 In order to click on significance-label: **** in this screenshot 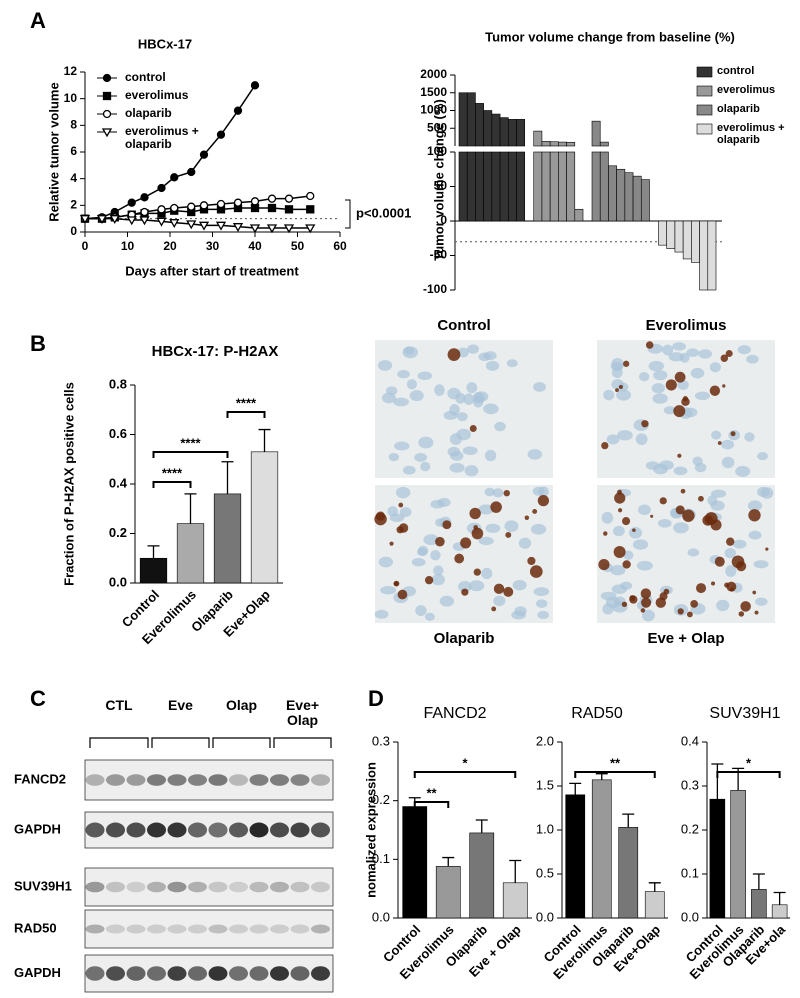, I will do `click(172, 472)`.